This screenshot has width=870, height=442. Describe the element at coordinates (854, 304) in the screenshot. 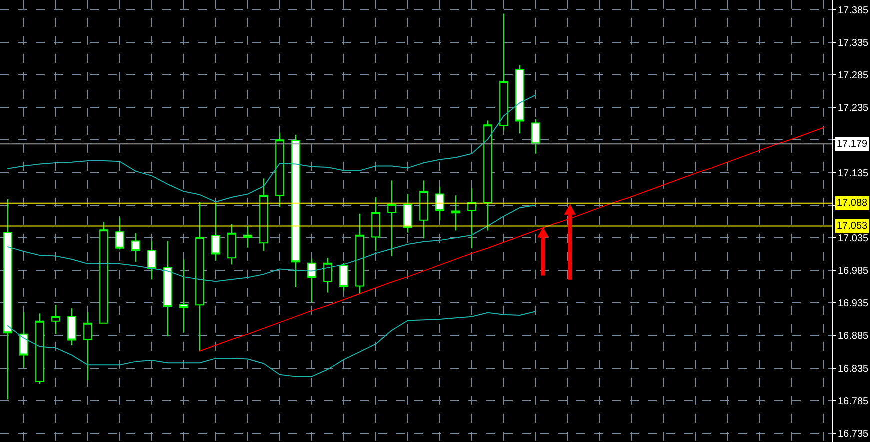

I see `y-tick-label: 16.935` at that location.